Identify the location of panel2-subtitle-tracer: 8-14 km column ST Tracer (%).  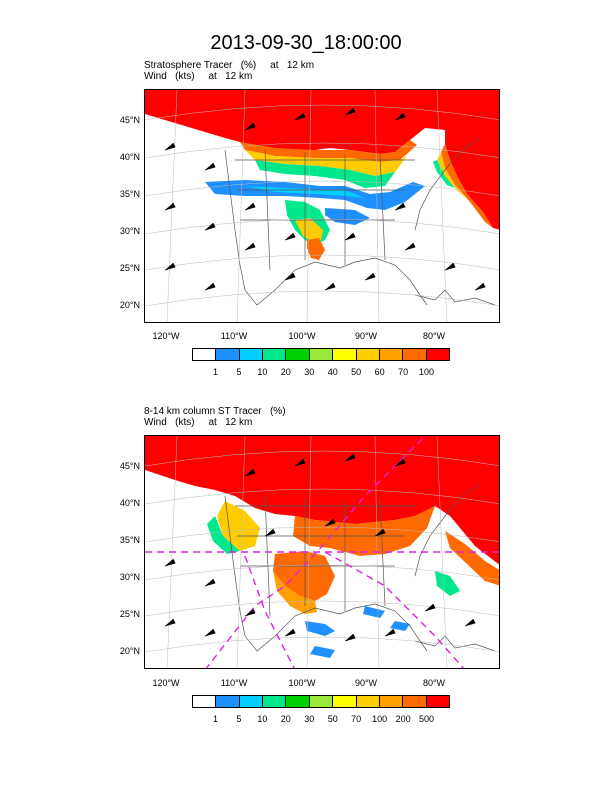
(215, 411).